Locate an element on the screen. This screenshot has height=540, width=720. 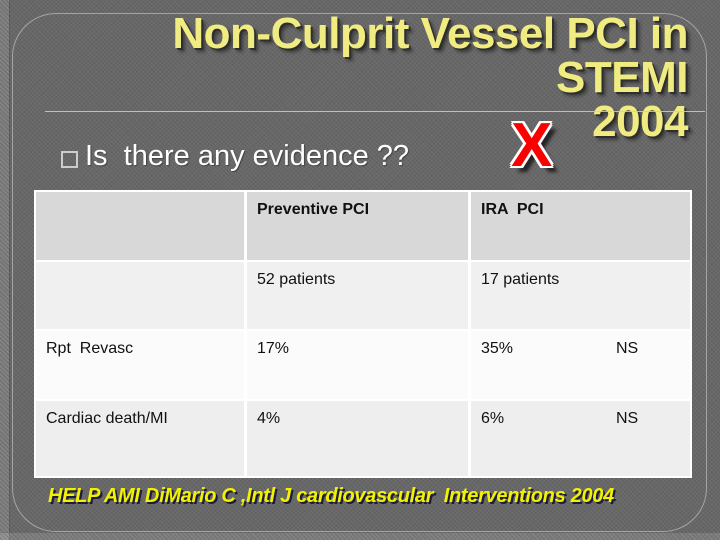
row-label-cell: Rpt Revasc is located at coordinates (140, 365).